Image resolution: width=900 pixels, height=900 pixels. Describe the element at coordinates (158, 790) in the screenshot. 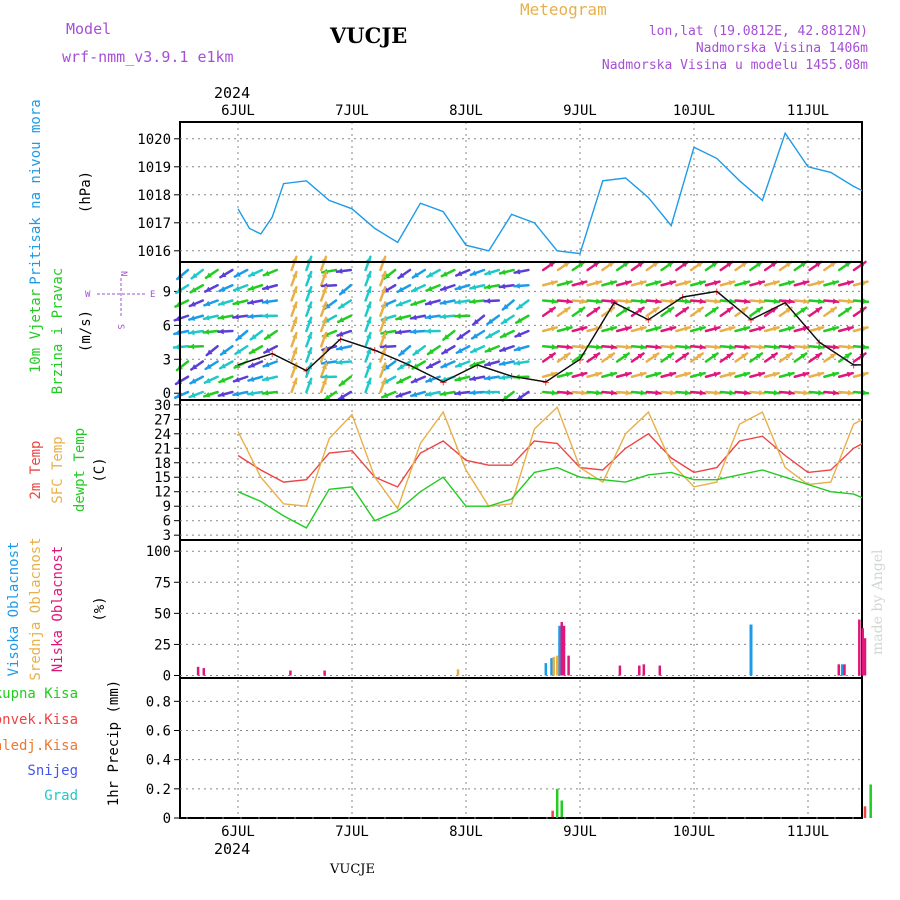

I see `y-tick-label: 0.2` at that location.